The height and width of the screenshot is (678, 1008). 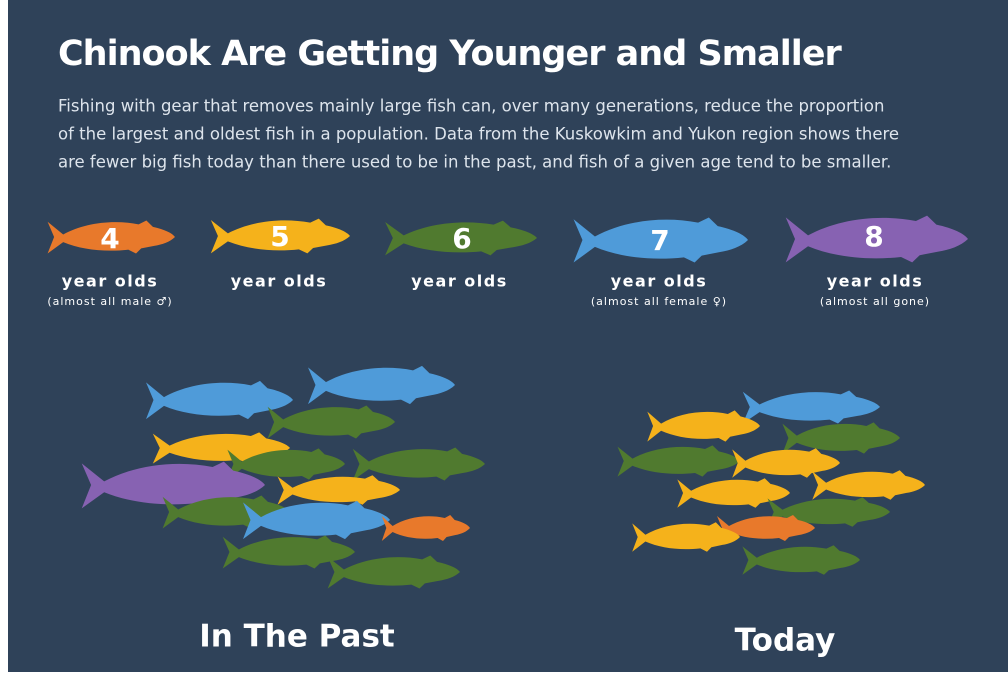 What do you see at coordinates (297, 637) in the screenshot?
I see `group-label: In The Past` at bounding box center [297, 637].